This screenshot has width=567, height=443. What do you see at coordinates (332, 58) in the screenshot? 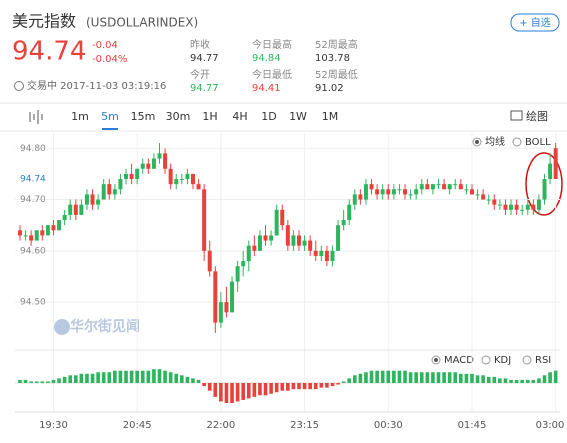
I see `stat-value: 103.78` at bounding box center [332, 58].